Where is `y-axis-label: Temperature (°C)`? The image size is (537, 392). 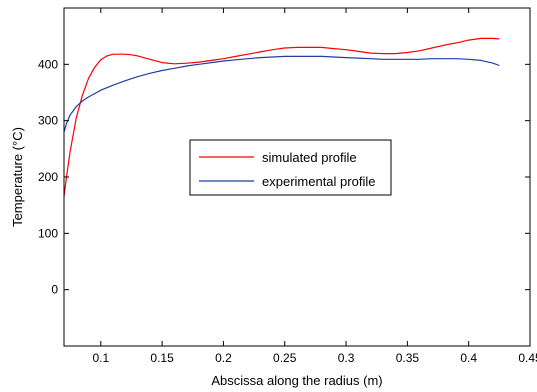
y-axis-label: Temperature (°C) is located at coordinates (17, 177).